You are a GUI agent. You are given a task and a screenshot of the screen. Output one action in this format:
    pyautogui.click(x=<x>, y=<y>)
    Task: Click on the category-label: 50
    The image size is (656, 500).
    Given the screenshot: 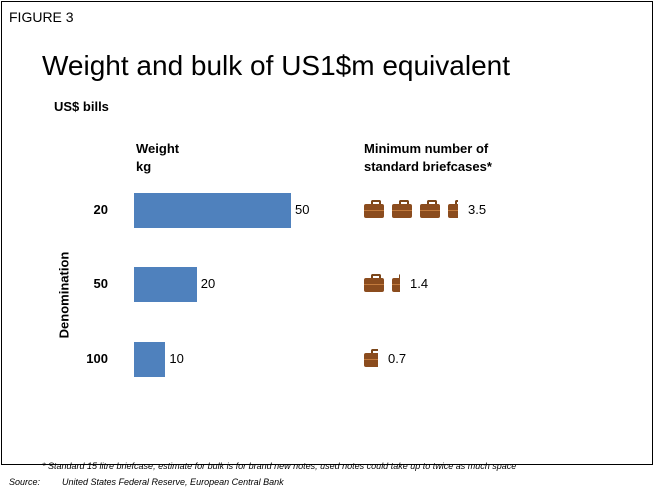 What is the action you would take?
    pyautogui.click(x=100, y=283)
    